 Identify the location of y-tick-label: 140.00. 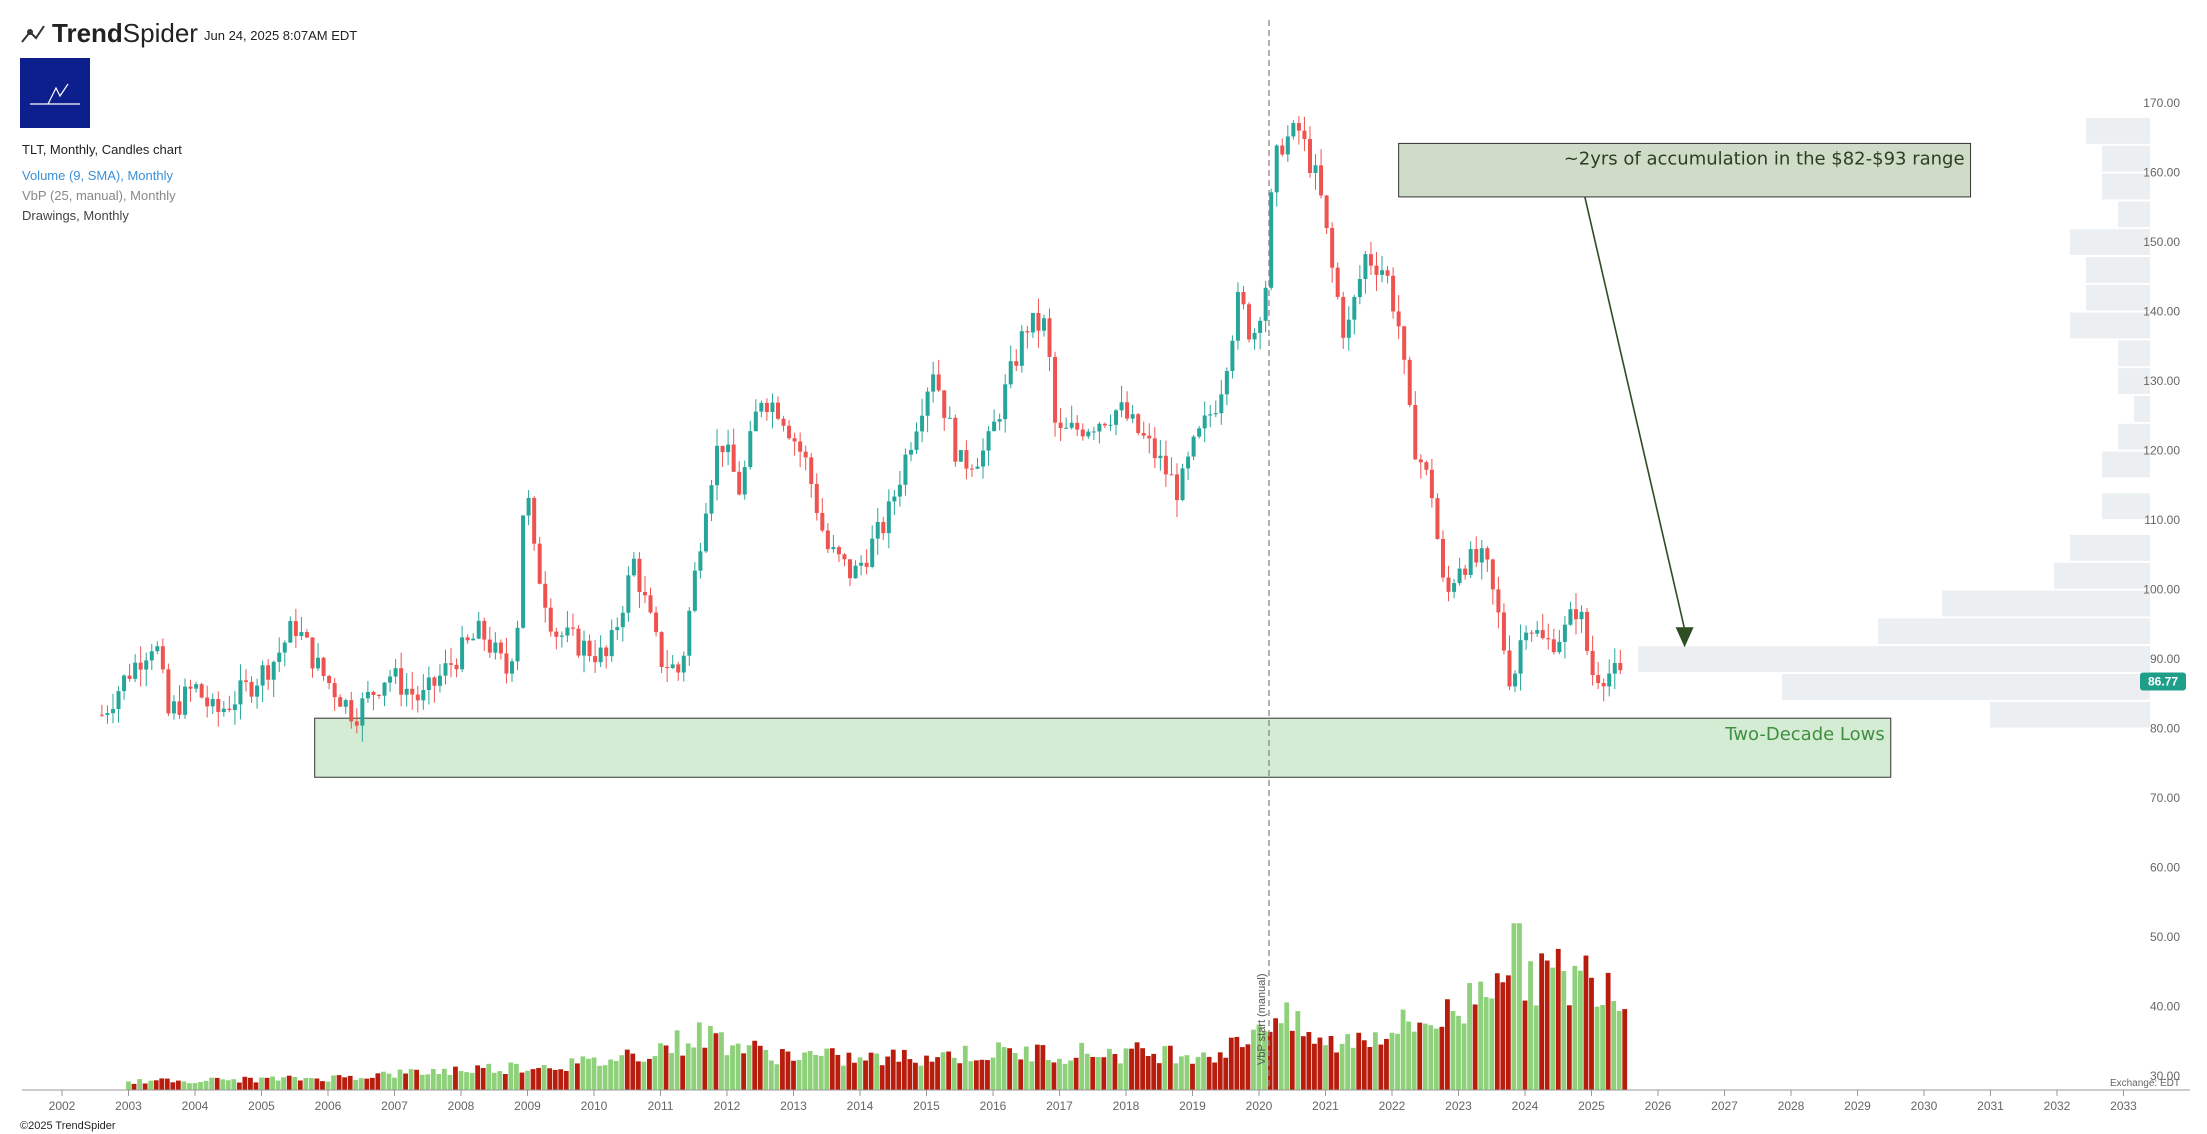
(2161, 312).